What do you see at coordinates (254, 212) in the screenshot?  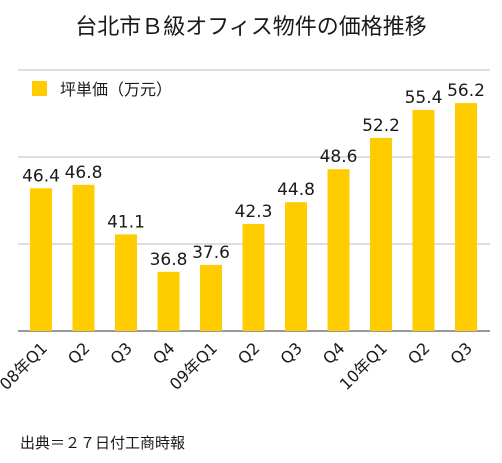 I see `data-label: 42.3` at bounding box center [254, 212].